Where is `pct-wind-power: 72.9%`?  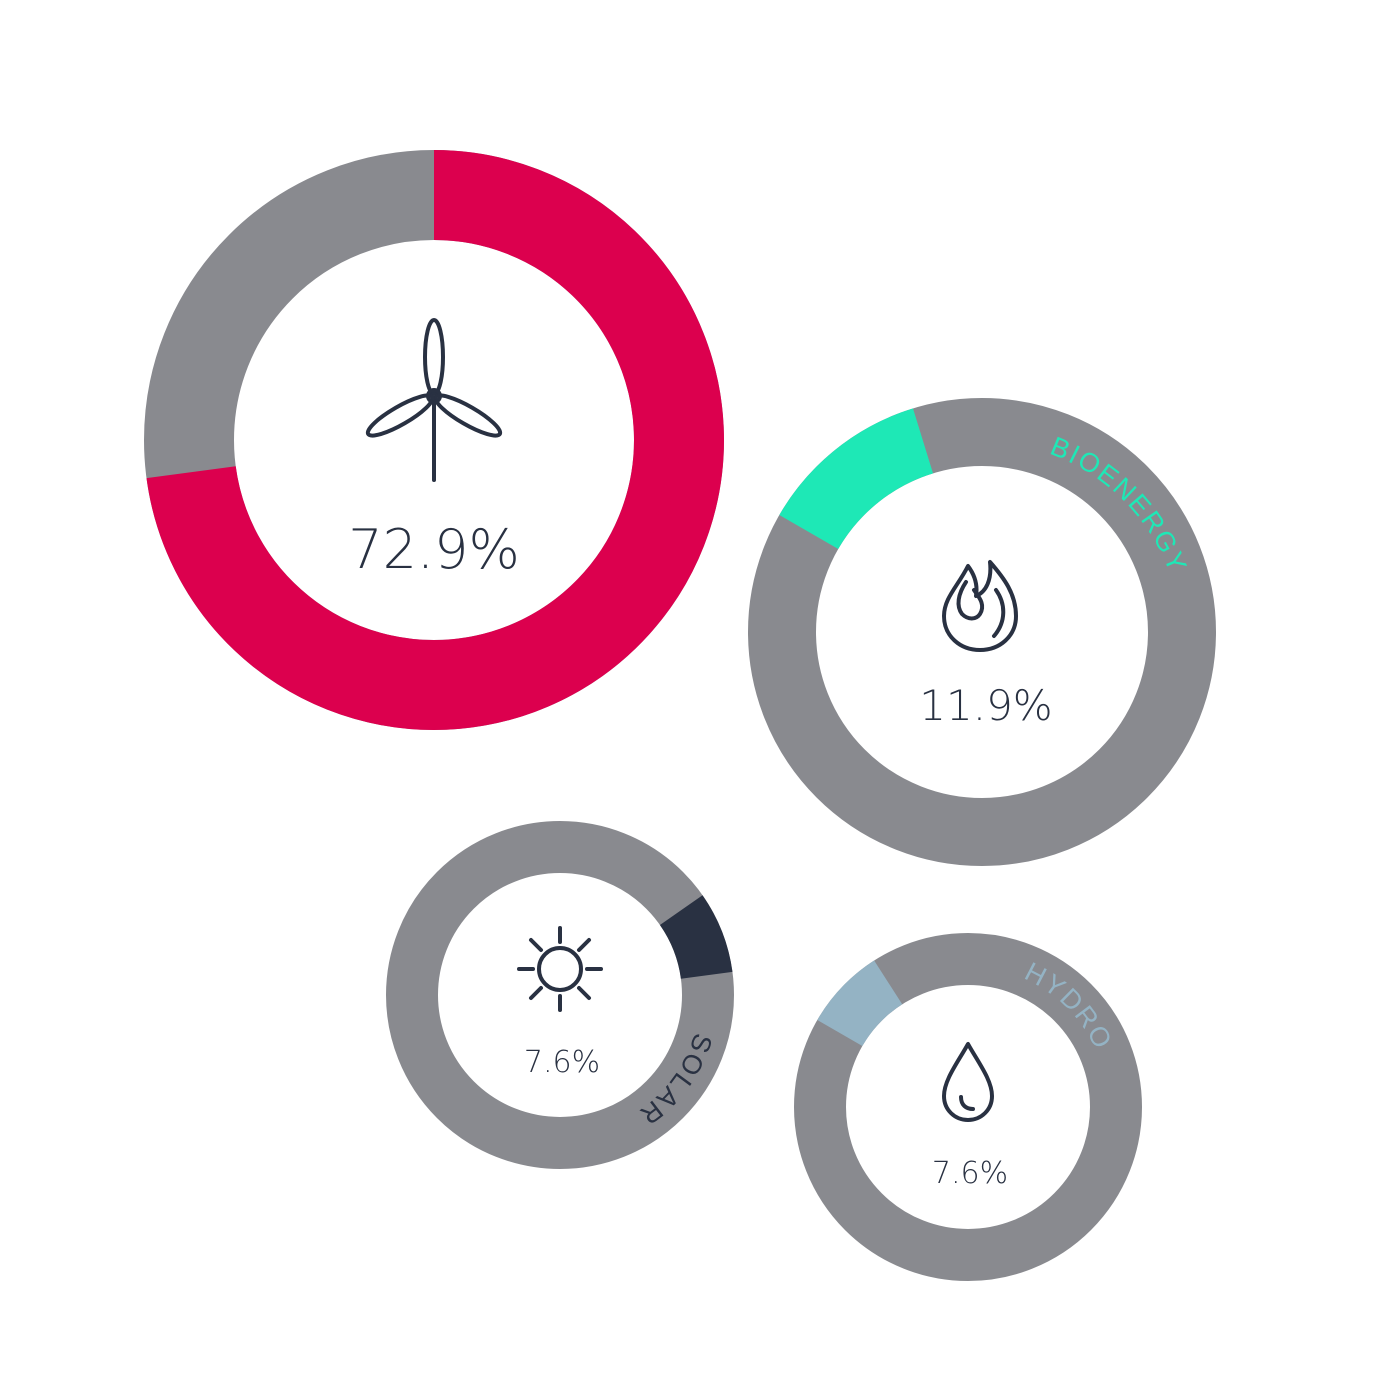 pct-wind-power: 72.9% is located at coordinates (434, 549).